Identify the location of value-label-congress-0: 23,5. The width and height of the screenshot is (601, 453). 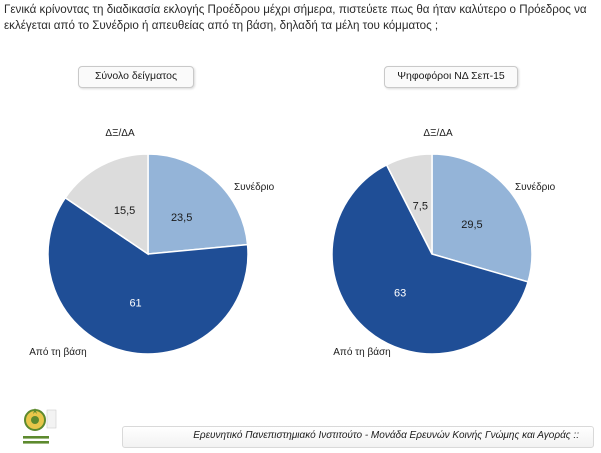
(181, 218).